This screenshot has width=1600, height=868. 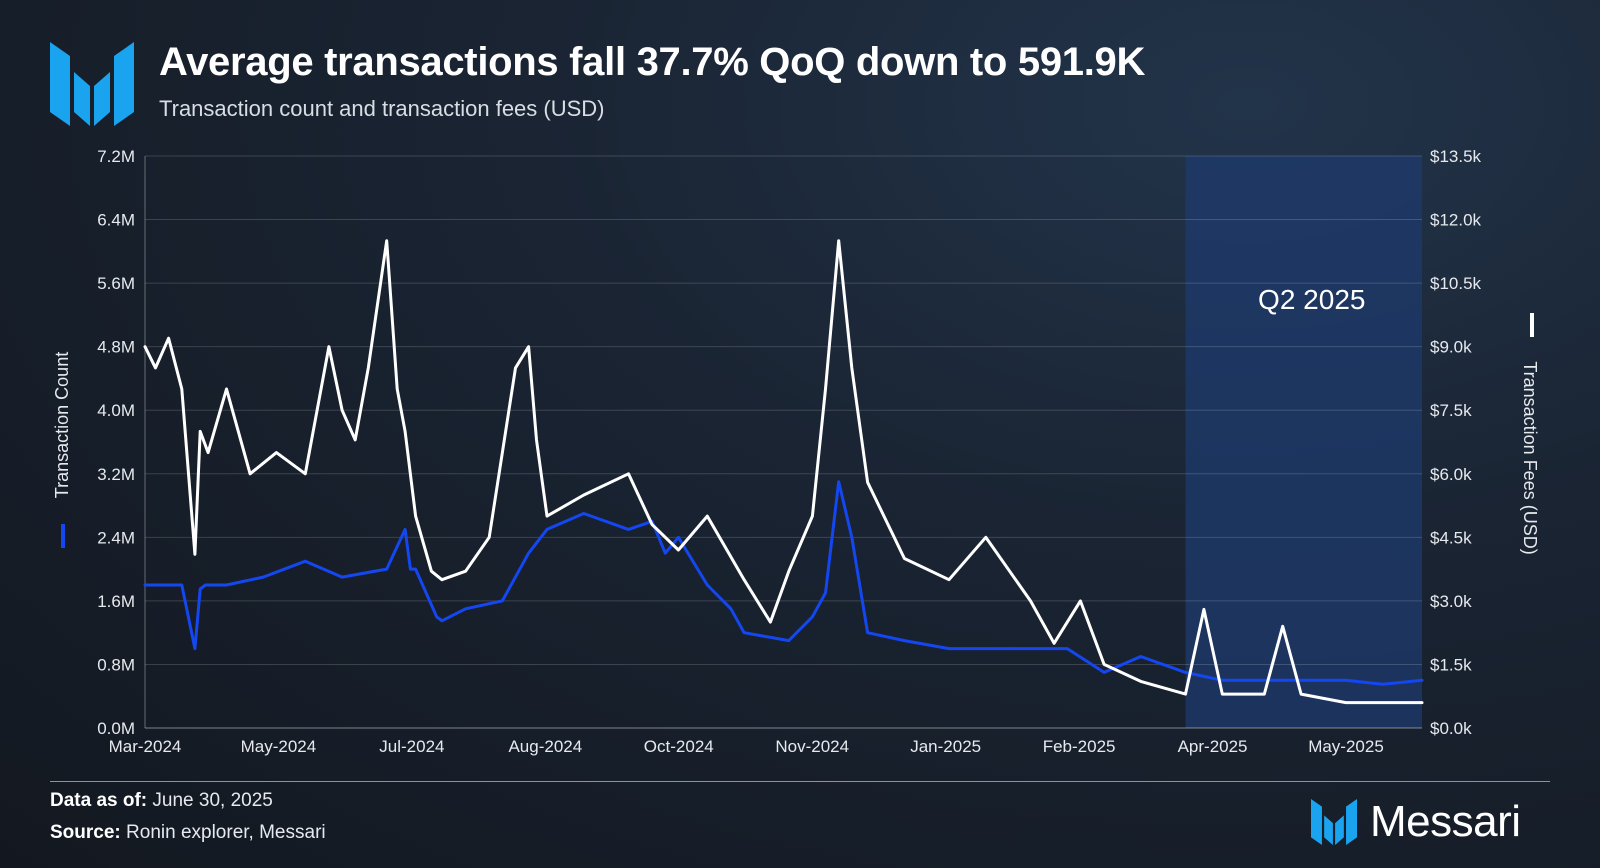 What do you see at coordinates (545, 746) in the screenshot?
I see `x-tick-label: Aug-2024` at bounding box center [545, 746].